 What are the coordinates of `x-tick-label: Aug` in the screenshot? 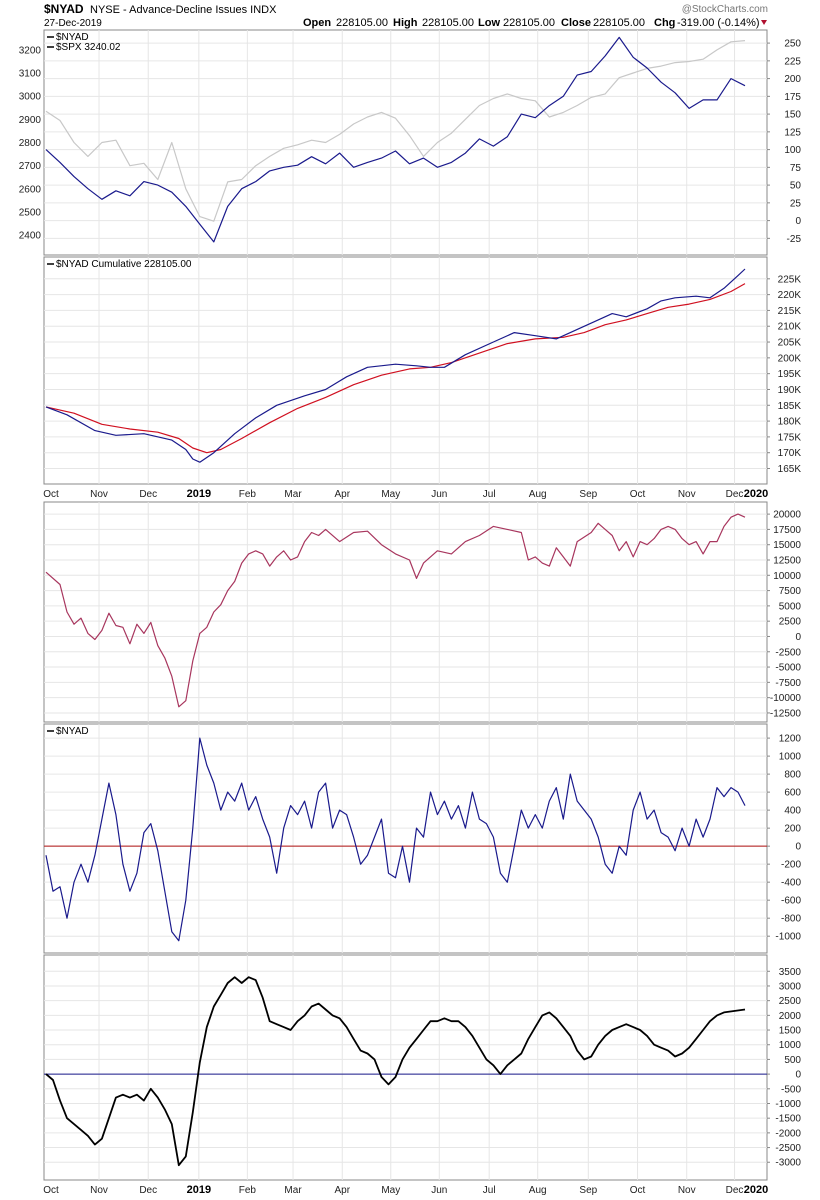 It's located at (538, 1190).